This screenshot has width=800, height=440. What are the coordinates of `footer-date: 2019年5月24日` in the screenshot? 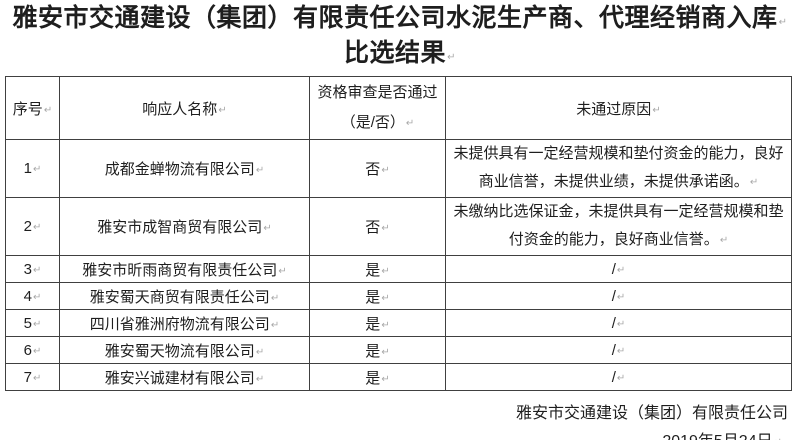 It's located at (717, 436).